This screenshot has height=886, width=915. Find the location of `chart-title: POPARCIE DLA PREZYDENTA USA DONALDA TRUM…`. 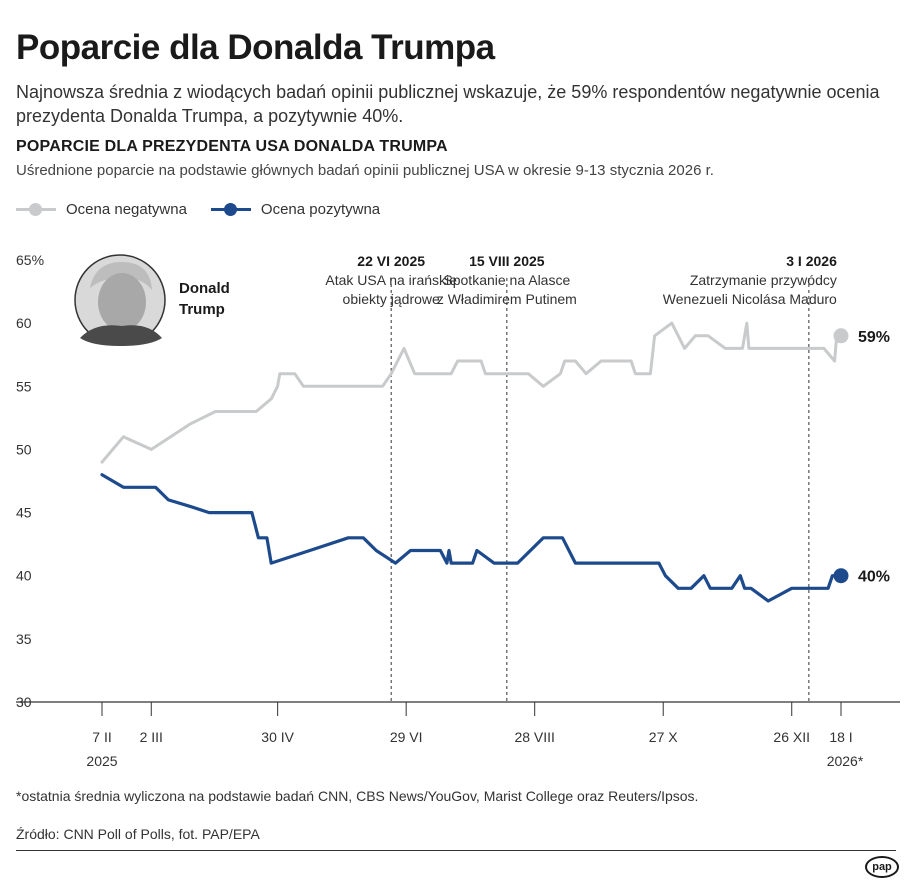

chart-title: POPARCIE DLA PREZYDENTA USA DONALDA TRUM… is located at coordinates (232, 146).